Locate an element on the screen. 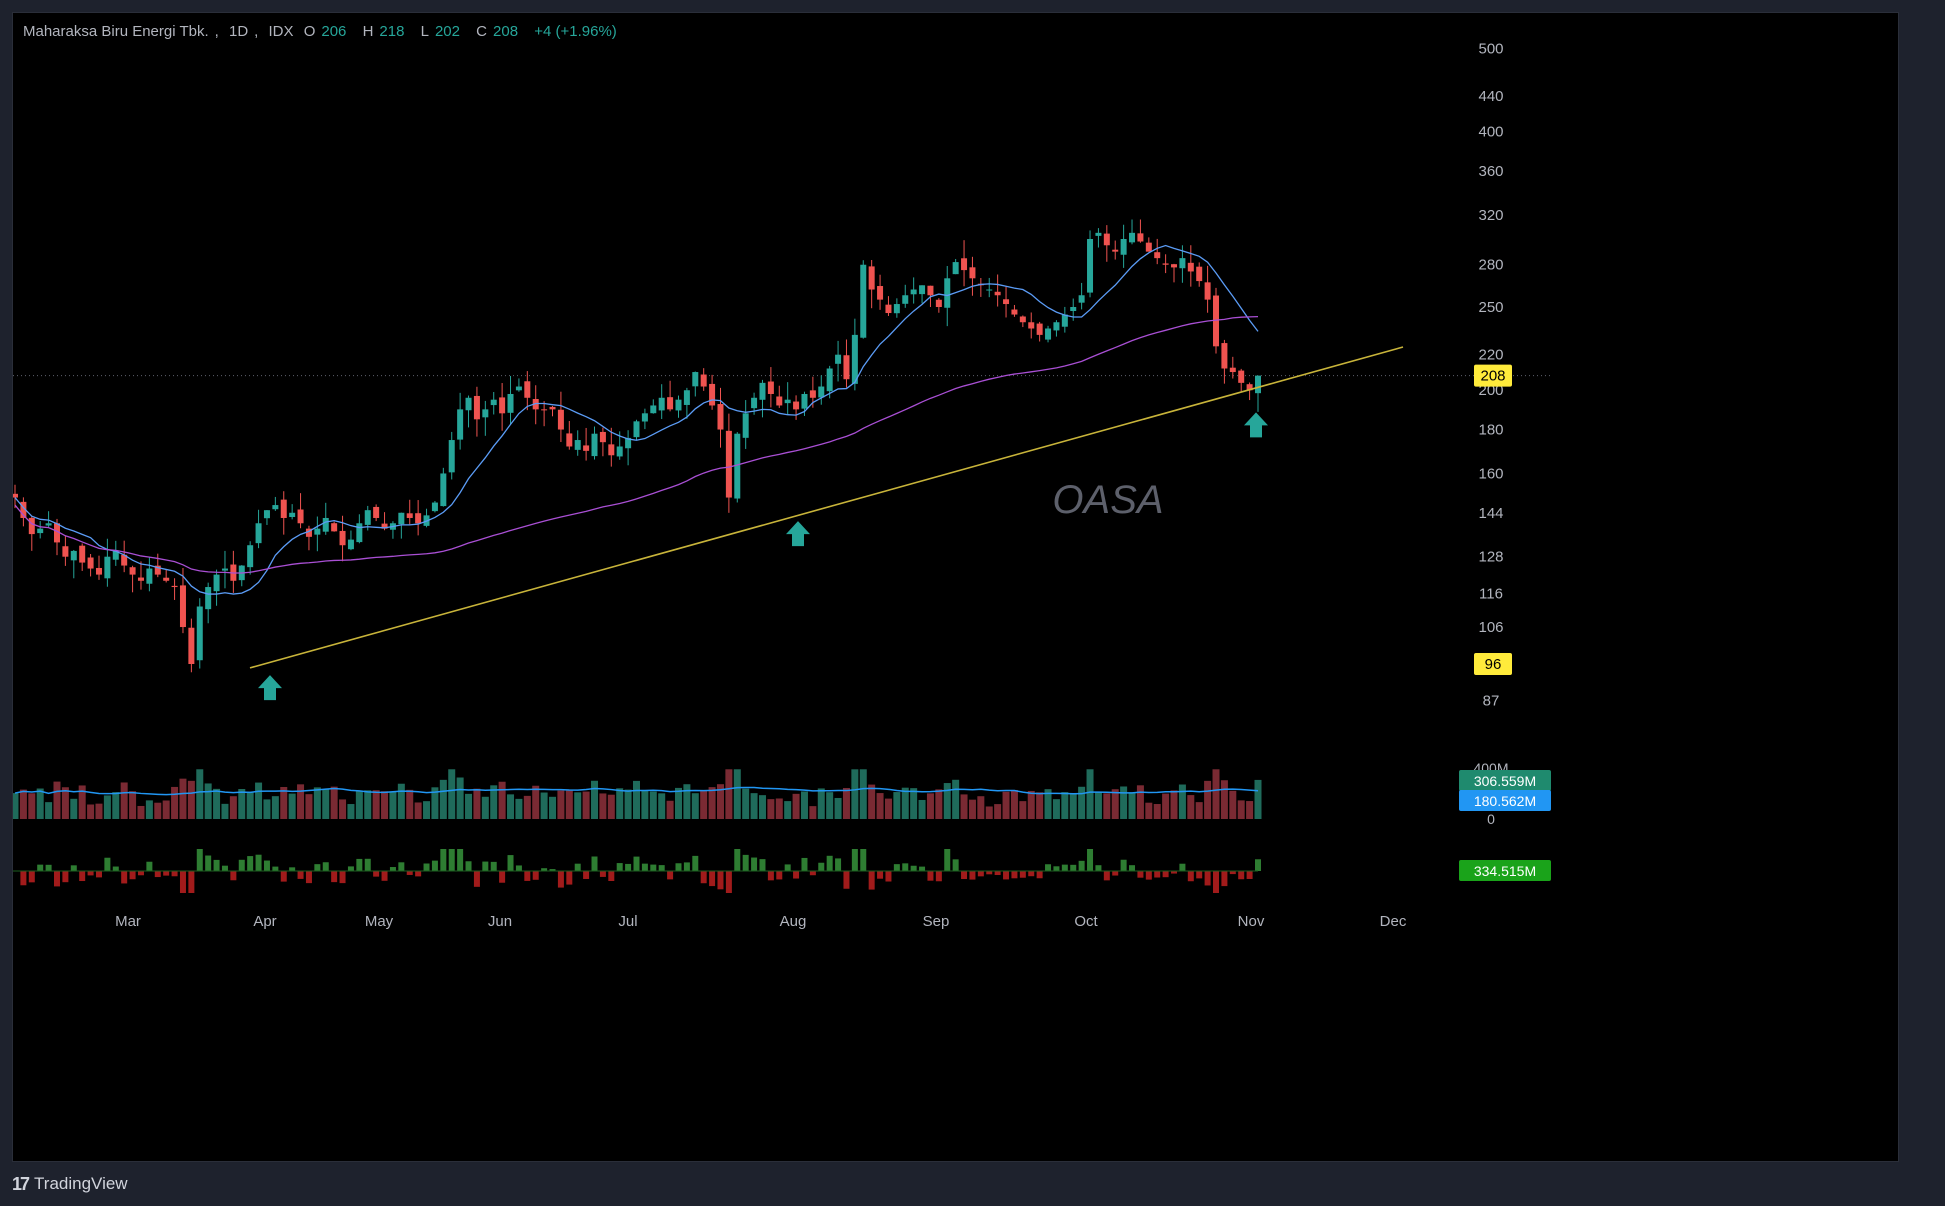 The width and height of the screenshot is (1945, 1206). time-tick-label: Mar is located at coordinates (128, 921).